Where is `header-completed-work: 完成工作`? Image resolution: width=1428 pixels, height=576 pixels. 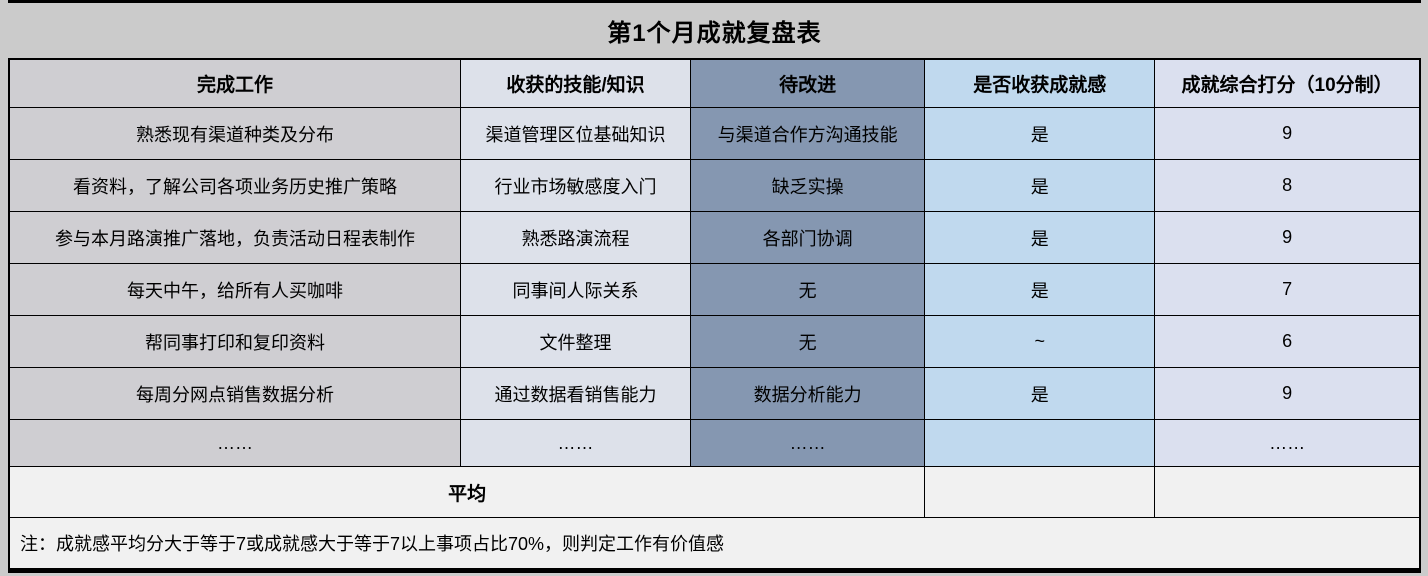 header-completed-work: 完成工作 is located at coordinates (235, 83).